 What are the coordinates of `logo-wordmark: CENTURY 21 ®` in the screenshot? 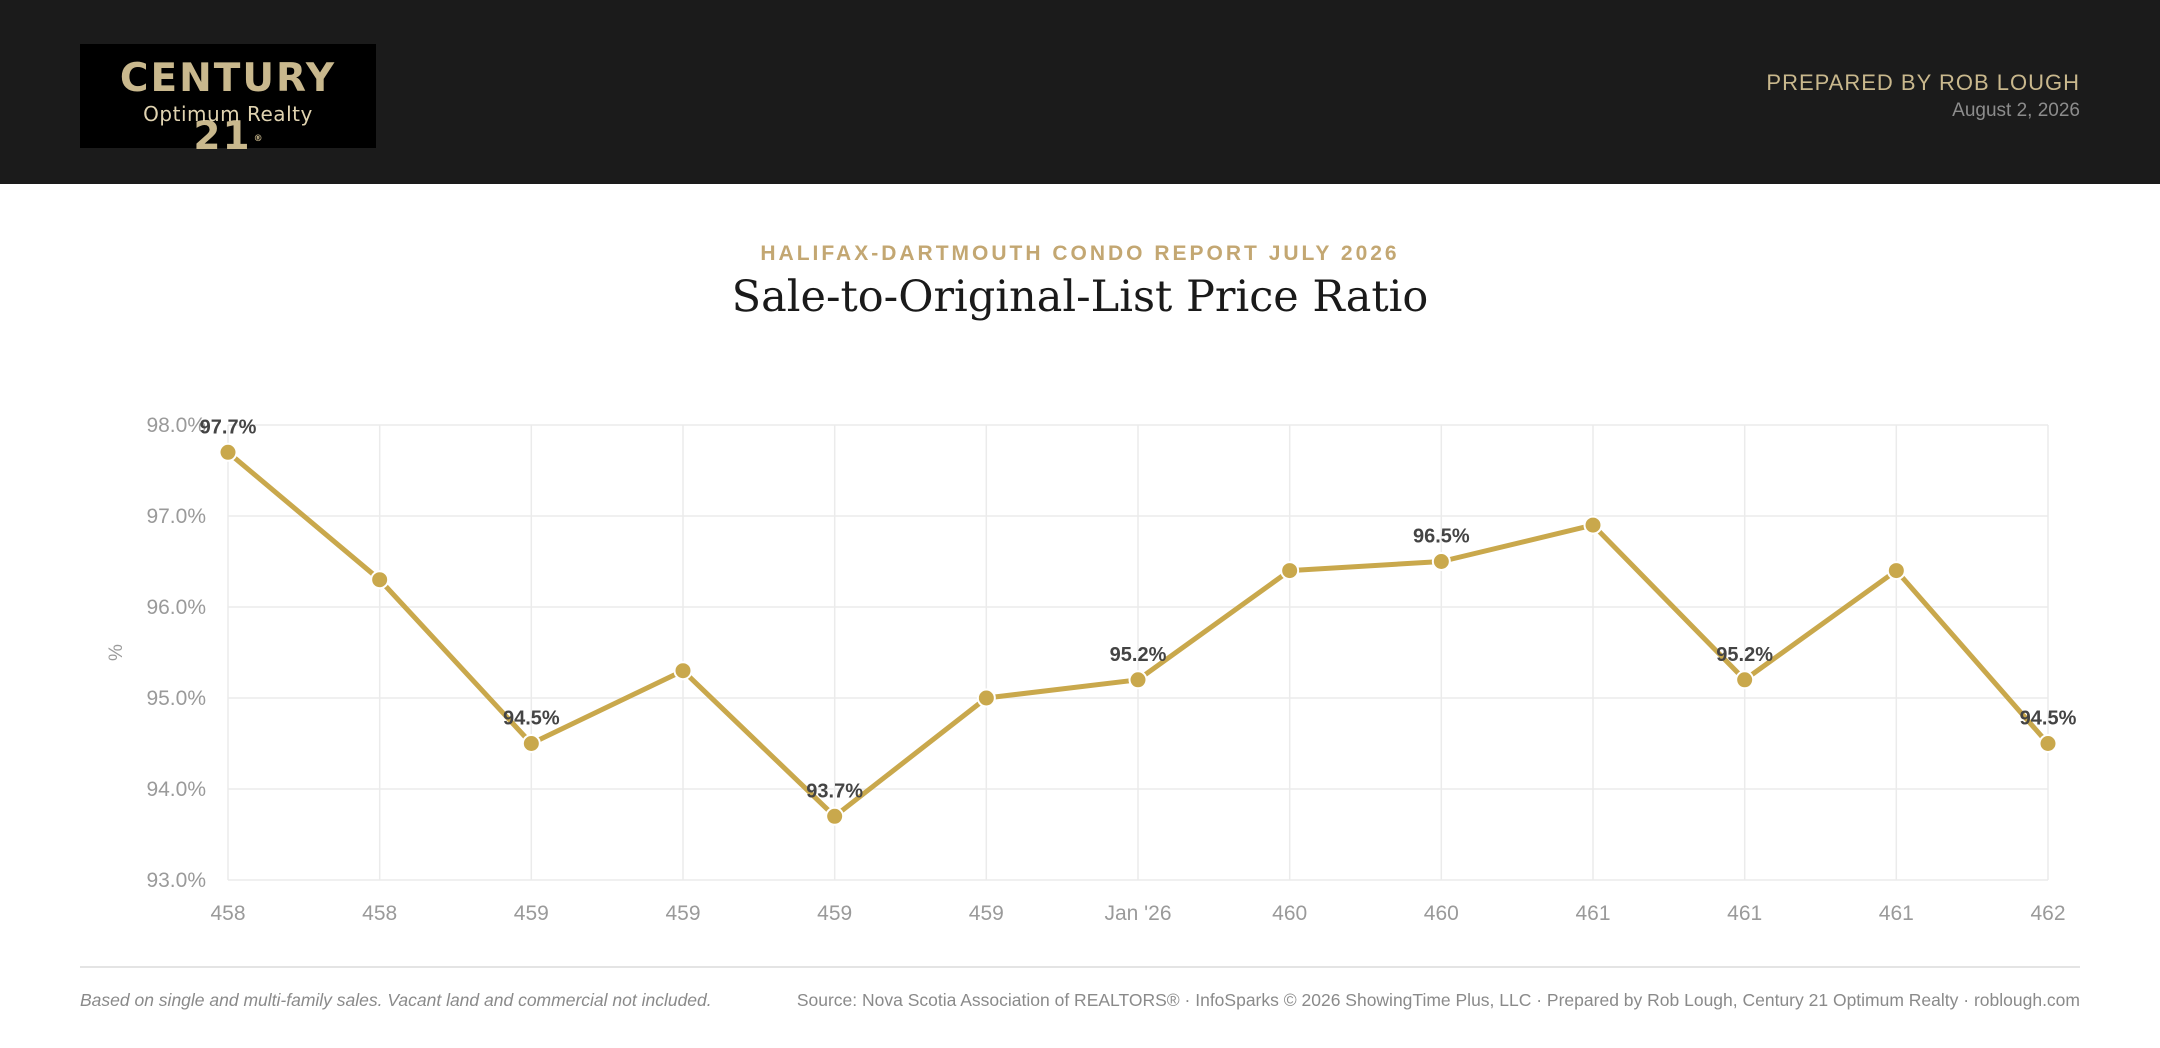 It's located at (228, 107).